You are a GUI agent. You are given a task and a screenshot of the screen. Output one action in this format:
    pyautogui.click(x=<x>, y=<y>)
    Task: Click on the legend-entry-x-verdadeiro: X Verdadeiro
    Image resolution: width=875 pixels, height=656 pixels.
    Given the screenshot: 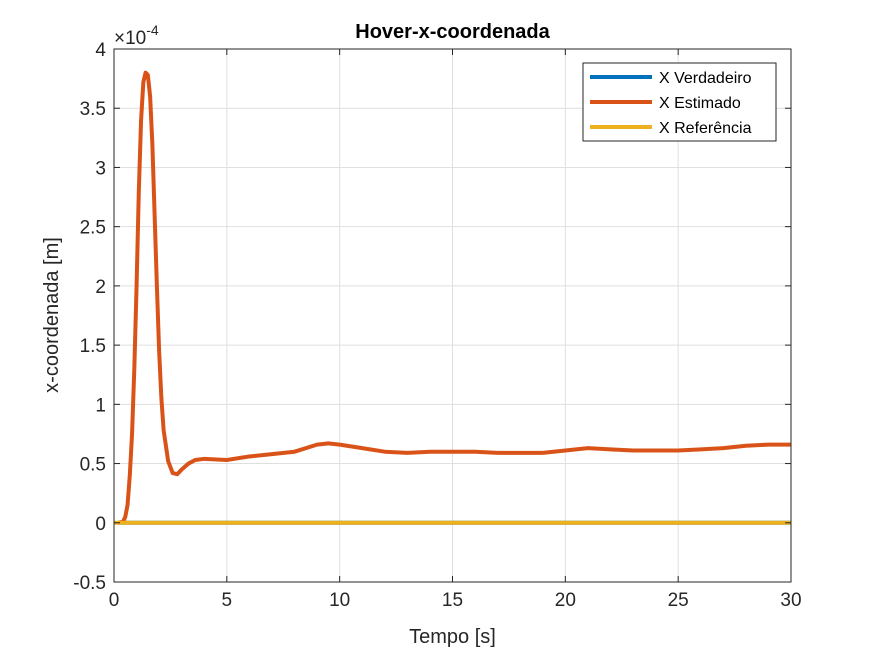 What is the action you would take?
    pyautogui.click(x=671, y=78)
    